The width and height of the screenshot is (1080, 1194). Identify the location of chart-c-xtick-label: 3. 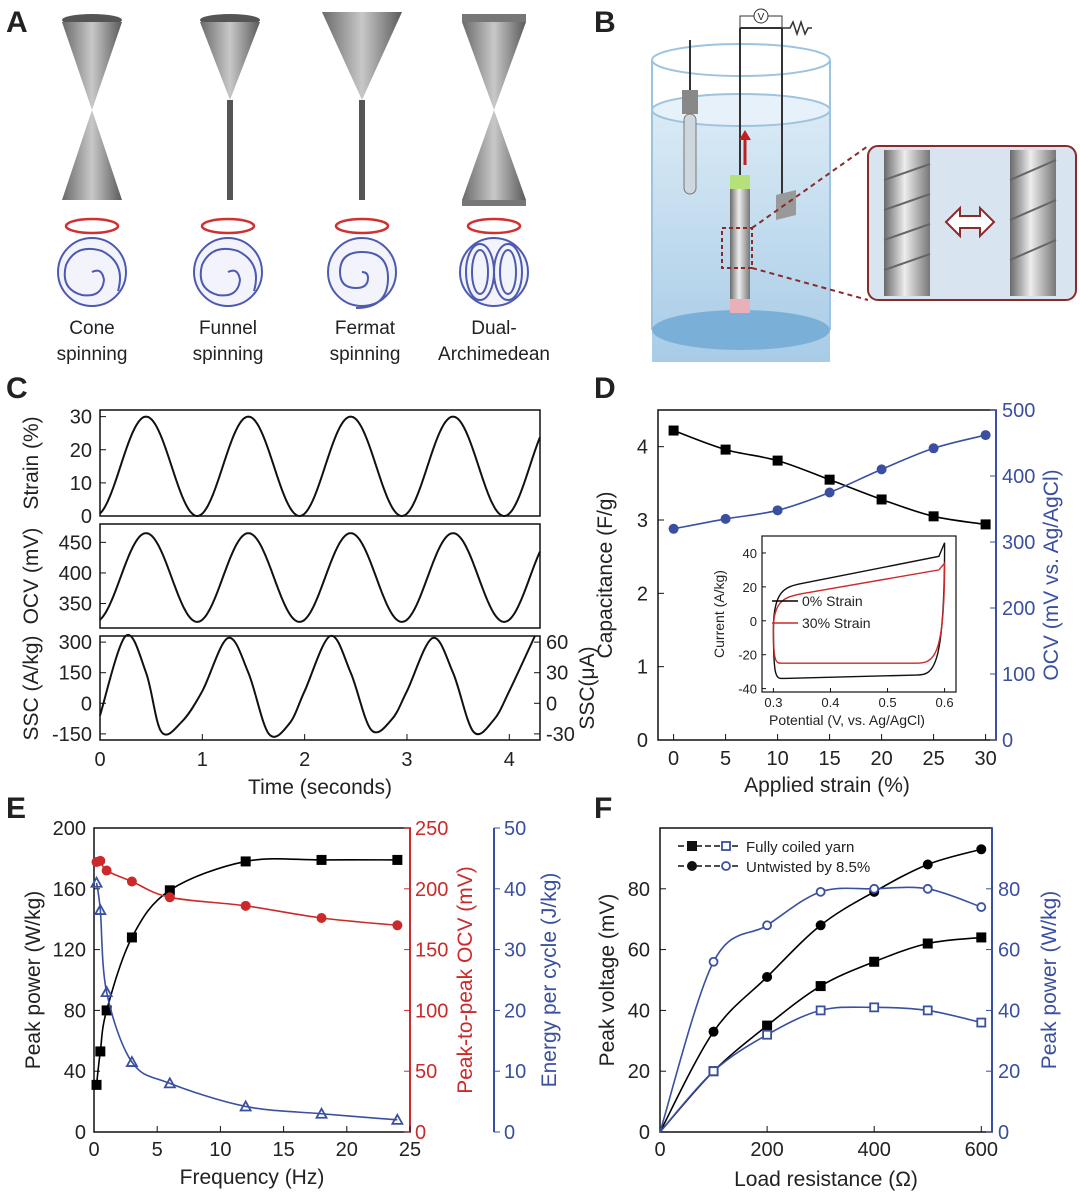
(406, 760).